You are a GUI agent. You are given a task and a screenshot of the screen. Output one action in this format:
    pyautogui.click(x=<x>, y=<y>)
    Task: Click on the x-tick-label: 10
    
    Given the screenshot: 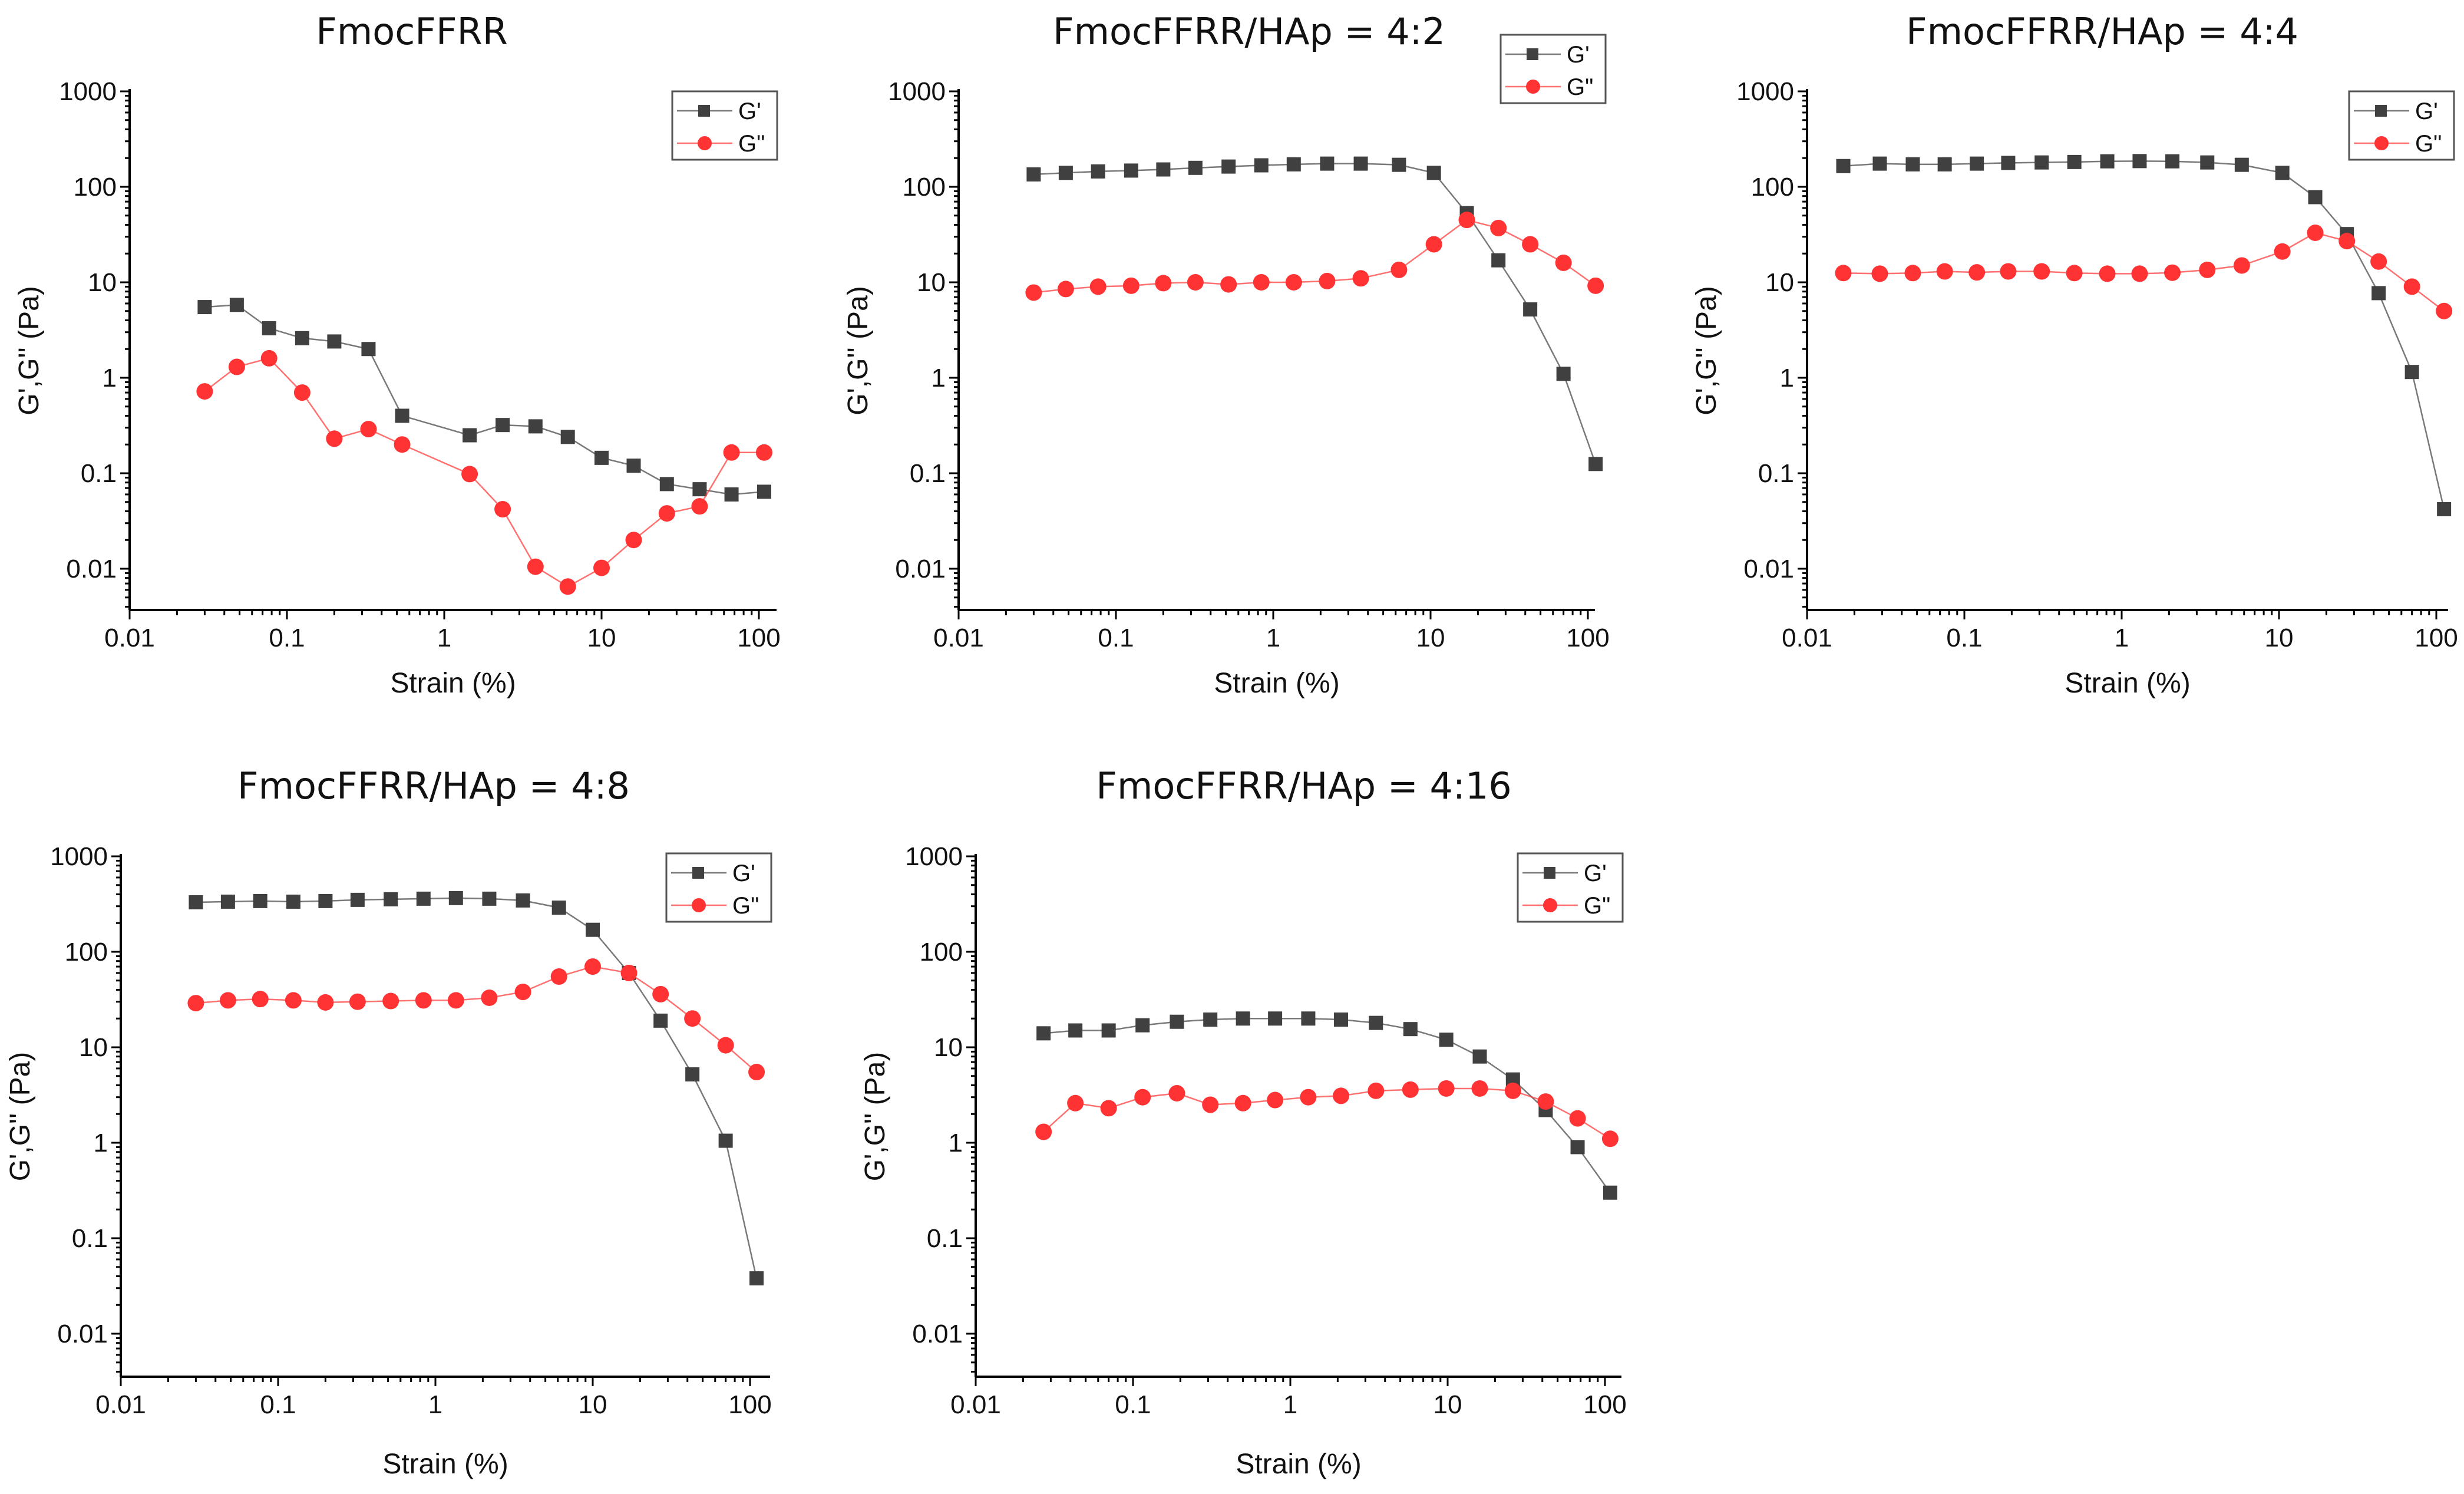 What is the action you would take?
    pyautogui.click(x=1431, y=638)
    